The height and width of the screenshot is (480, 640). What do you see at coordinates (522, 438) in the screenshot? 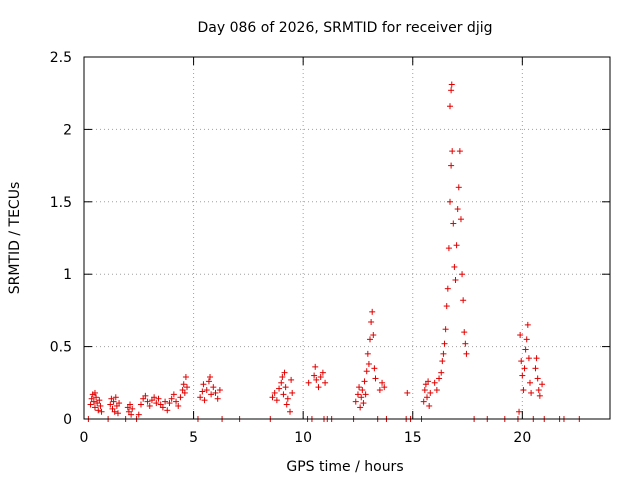
I see `x-tick-label: 20` at bounding box center [522, 438].